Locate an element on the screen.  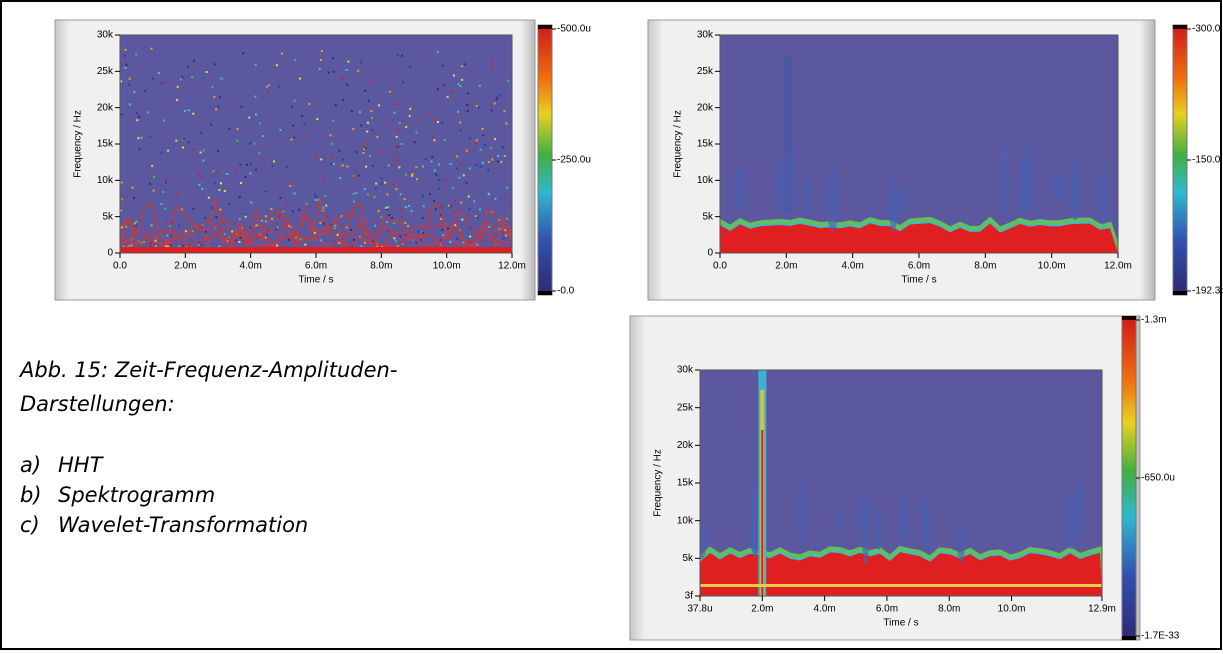
y-tick-label: 15k is located at coordinates (685, 483).